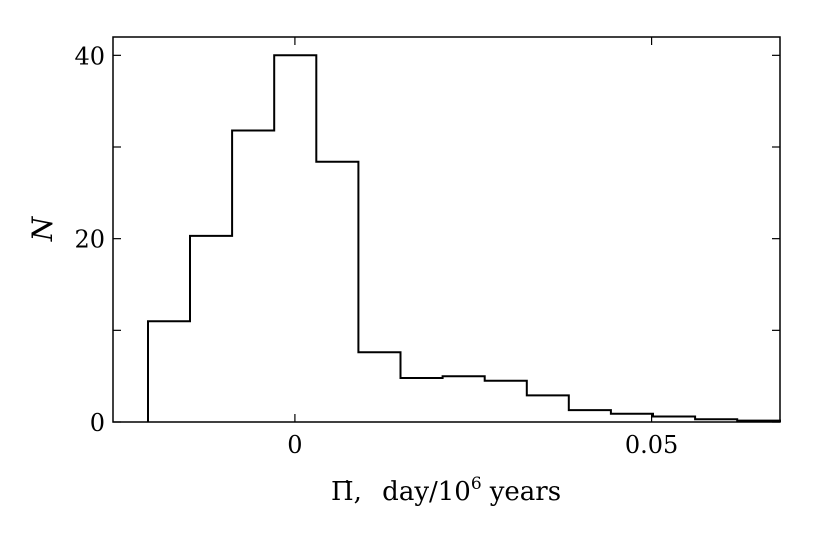 The width and height of the screenshot is (817, 545). What do you see at coordinates (97, 423) in the screenshot?
I see `y-tick-label: 0` at bounding box center [97, 423].